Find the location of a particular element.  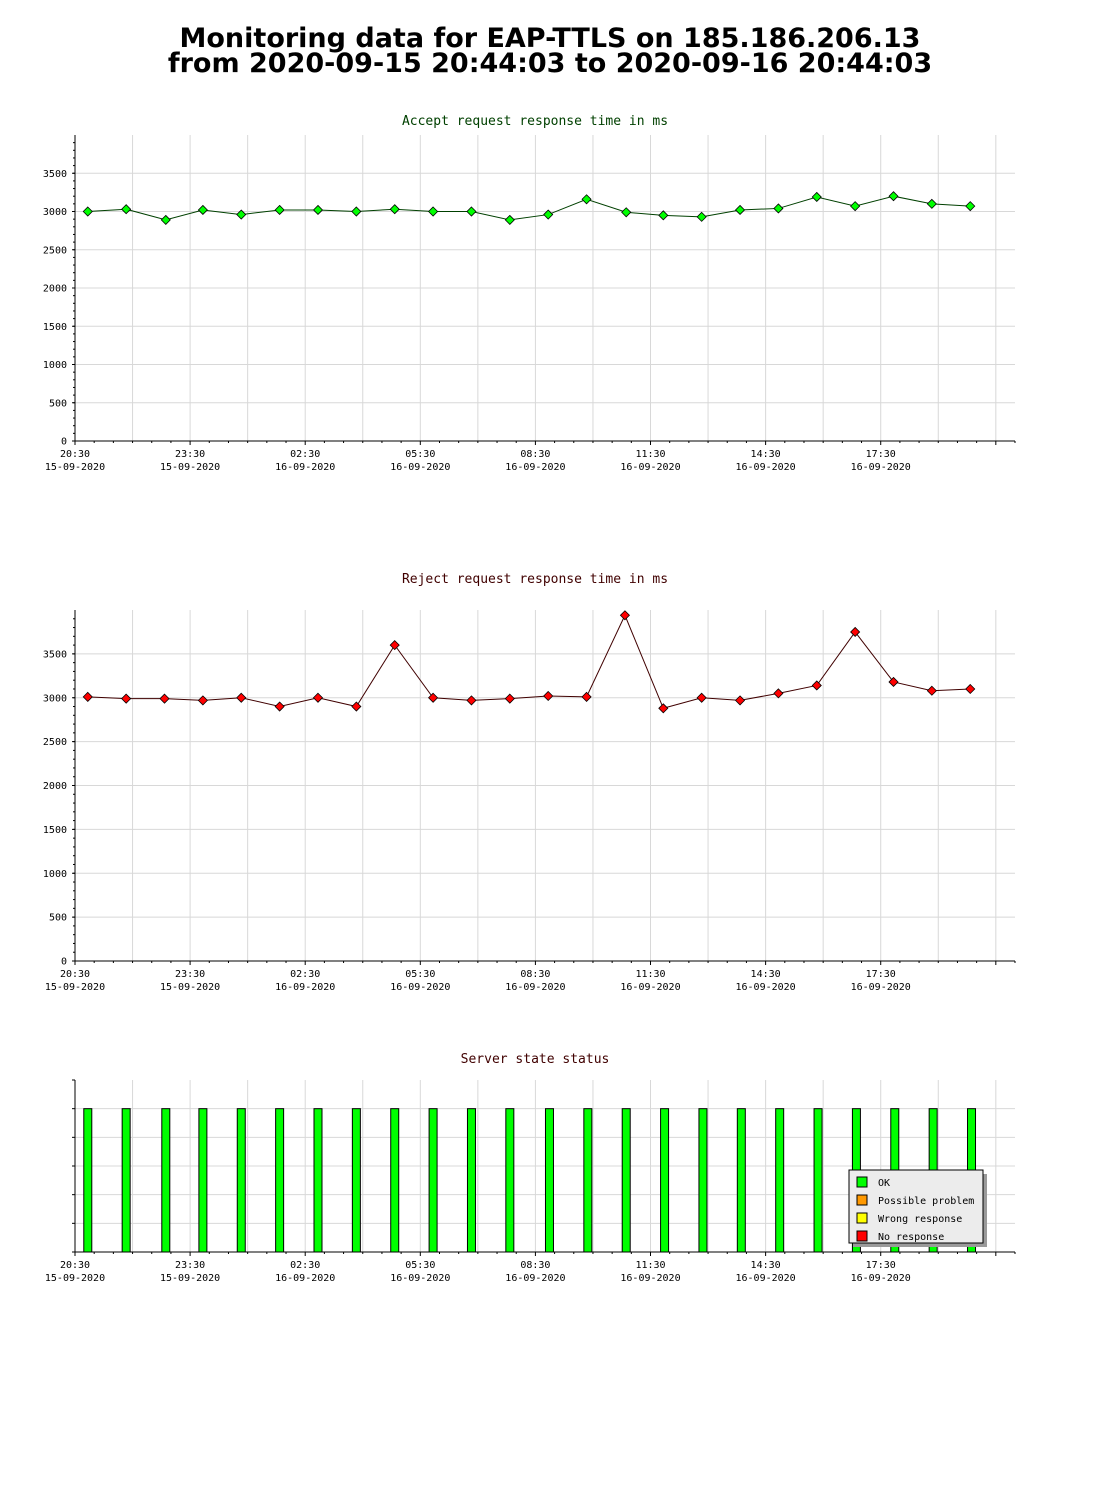

series-line is located at coordinates (529, 208).